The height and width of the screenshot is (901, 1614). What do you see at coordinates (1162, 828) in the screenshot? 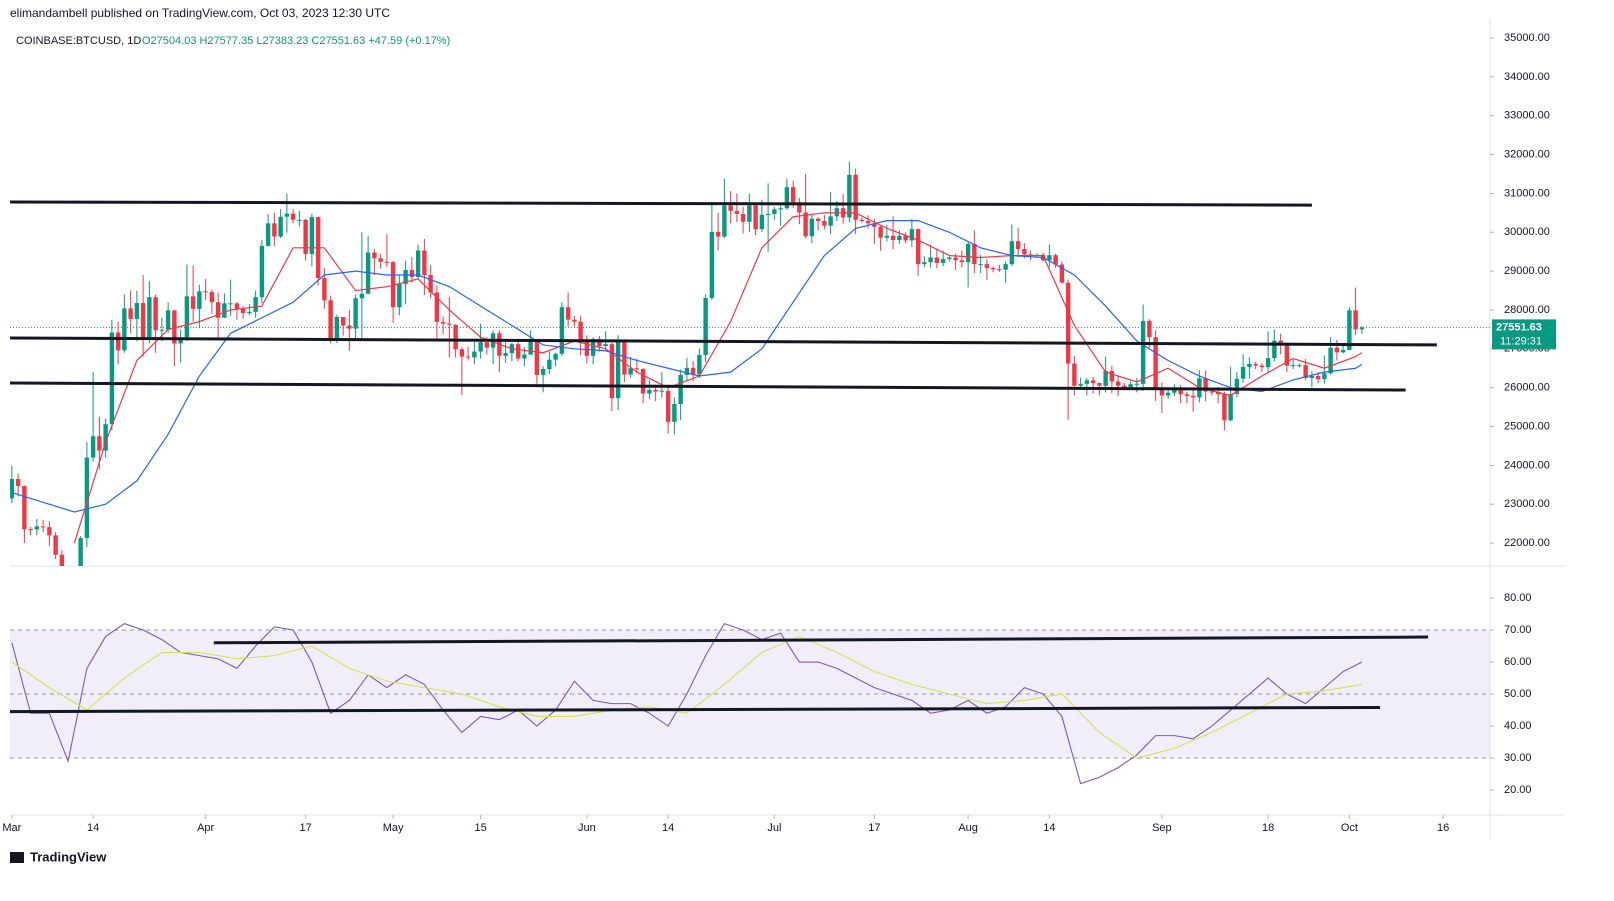
I see `x-tick-label: Sep` at bounding box center [1162, 828].